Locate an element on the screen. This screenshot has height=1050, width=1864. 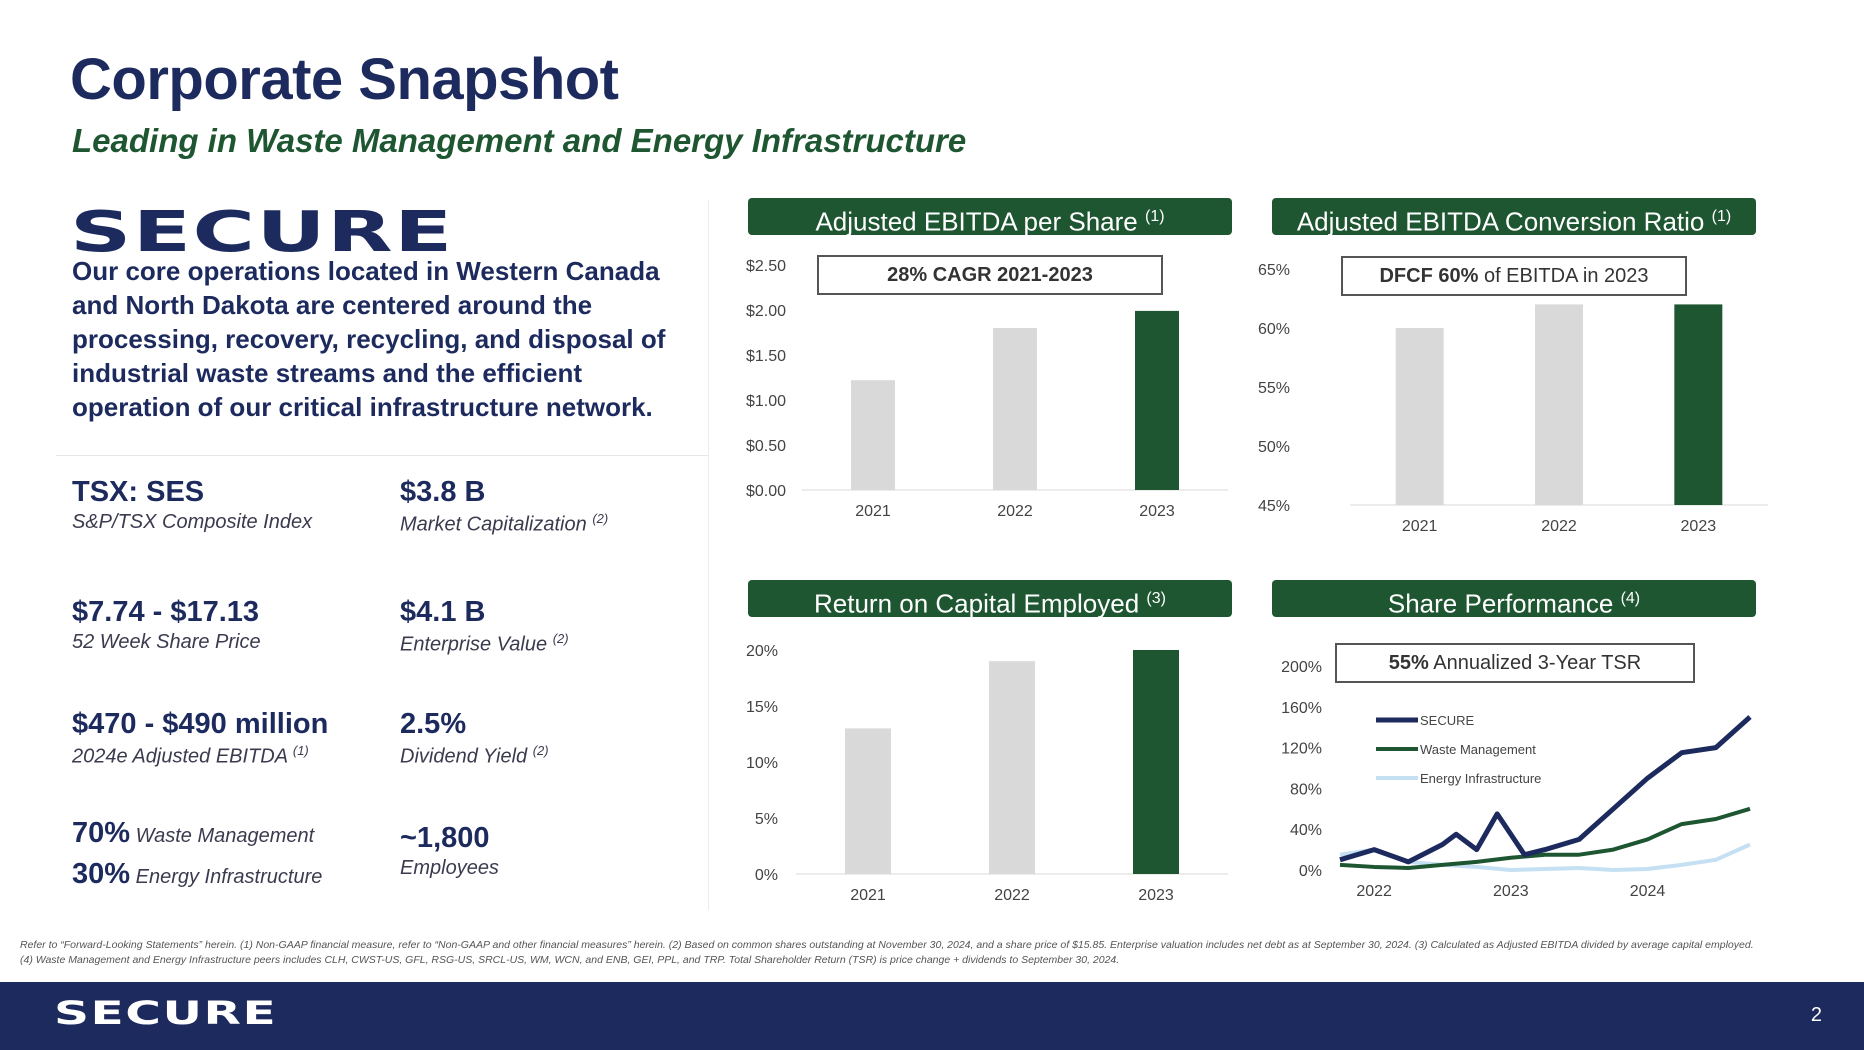
stat-value: 2.5% is located at coordinates (433, 724).